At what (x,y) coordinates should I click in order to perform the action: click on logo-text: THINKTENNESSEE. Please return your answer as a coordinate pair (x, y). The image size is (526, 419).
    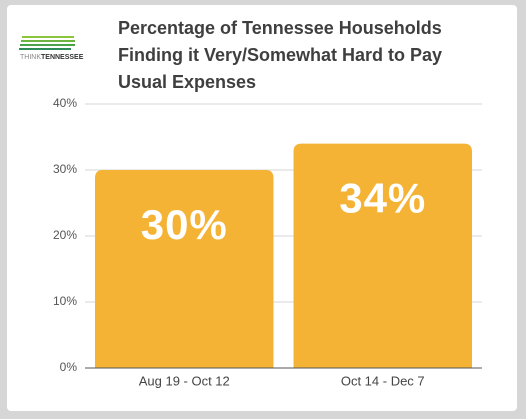
    Looking at the image, I should click on (52, 57).